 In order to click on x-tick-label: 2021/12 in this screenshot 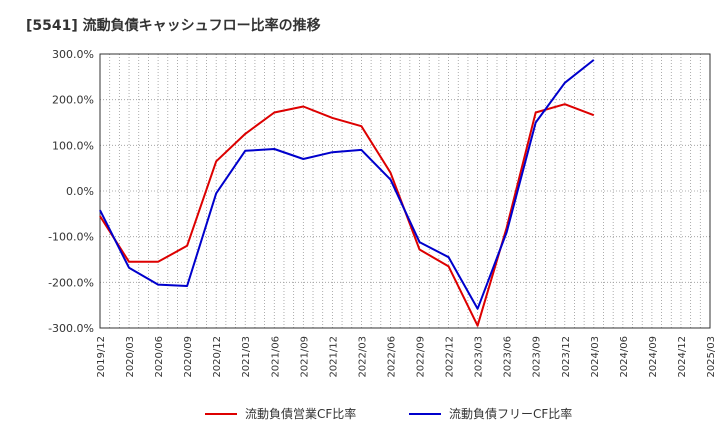, I will do `click(333, 357)`.